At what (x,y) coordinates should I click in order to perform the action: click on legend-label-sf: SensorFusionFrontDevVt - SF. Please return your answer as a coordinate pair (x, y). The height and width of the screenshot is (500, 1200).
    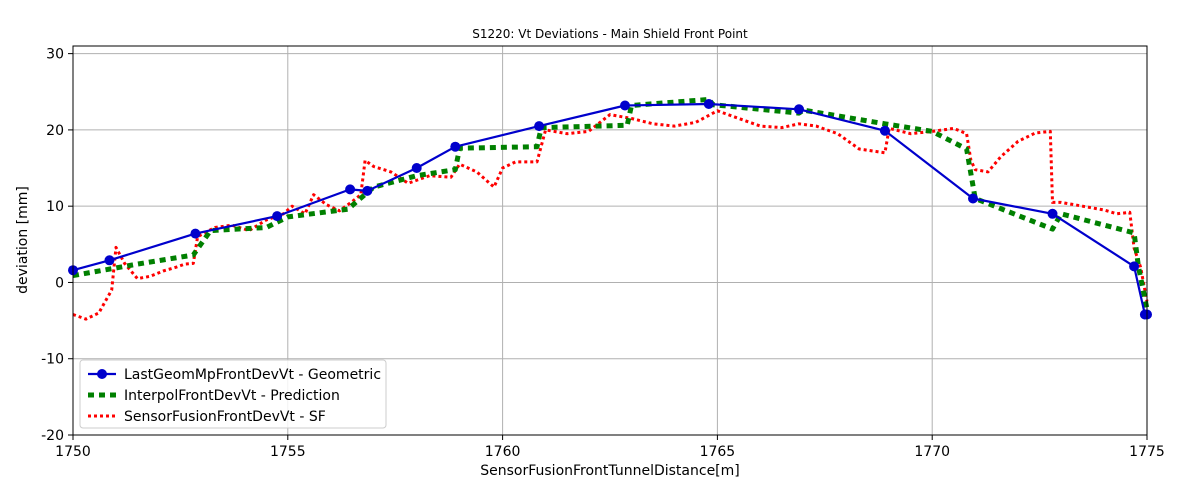
    Looking at the image, I should click on (225, 417).